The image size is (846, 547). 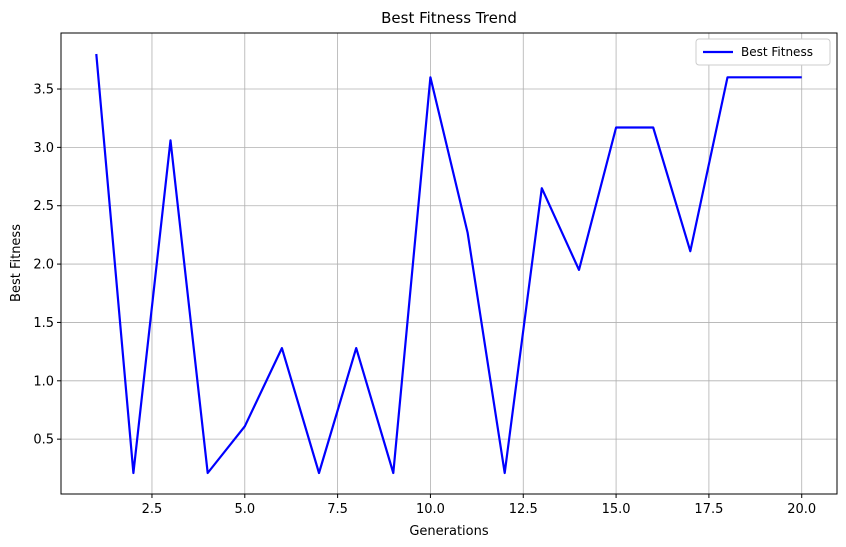 What do you see at coordinates (616, 509) in the screenshot?
I see `x-tick-label: 15.0` at bounding box center [616, 509].